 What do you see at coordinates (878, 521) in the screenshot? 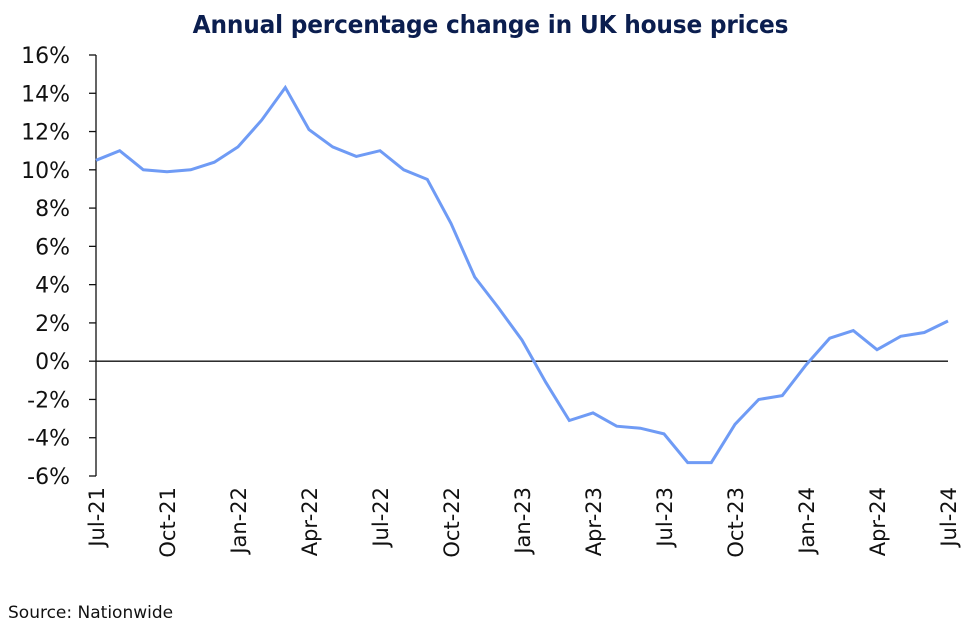
I see `x-tick-label: Apr-24` at bounding box center [878, 521].